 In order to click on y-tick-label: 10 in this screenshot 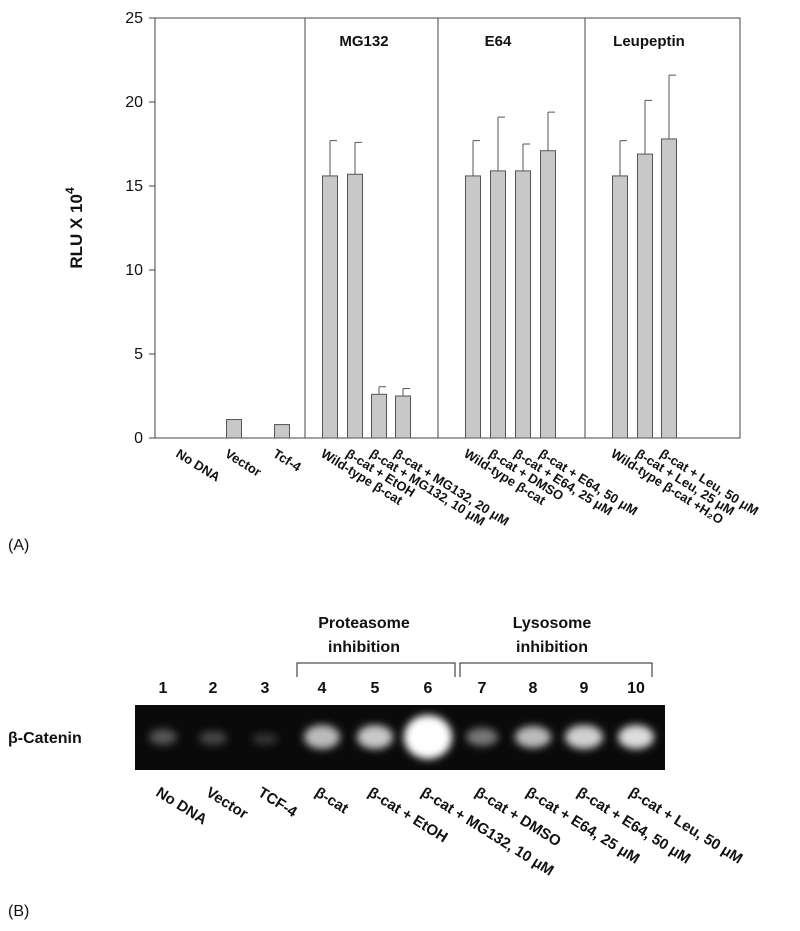, I will do `click(134, 270)`.